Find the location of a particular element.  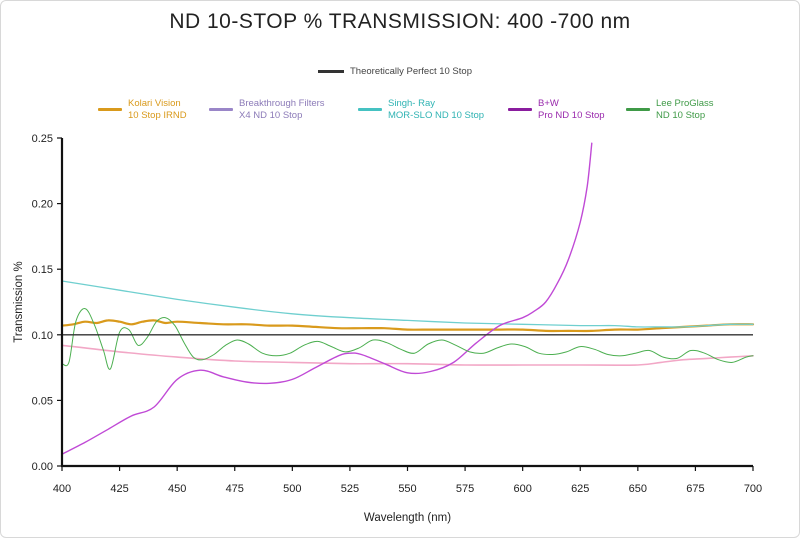

legend-singhray: Singh- Ray MOR-SLO ND 10 Stop is located at coordinates (421, 110).